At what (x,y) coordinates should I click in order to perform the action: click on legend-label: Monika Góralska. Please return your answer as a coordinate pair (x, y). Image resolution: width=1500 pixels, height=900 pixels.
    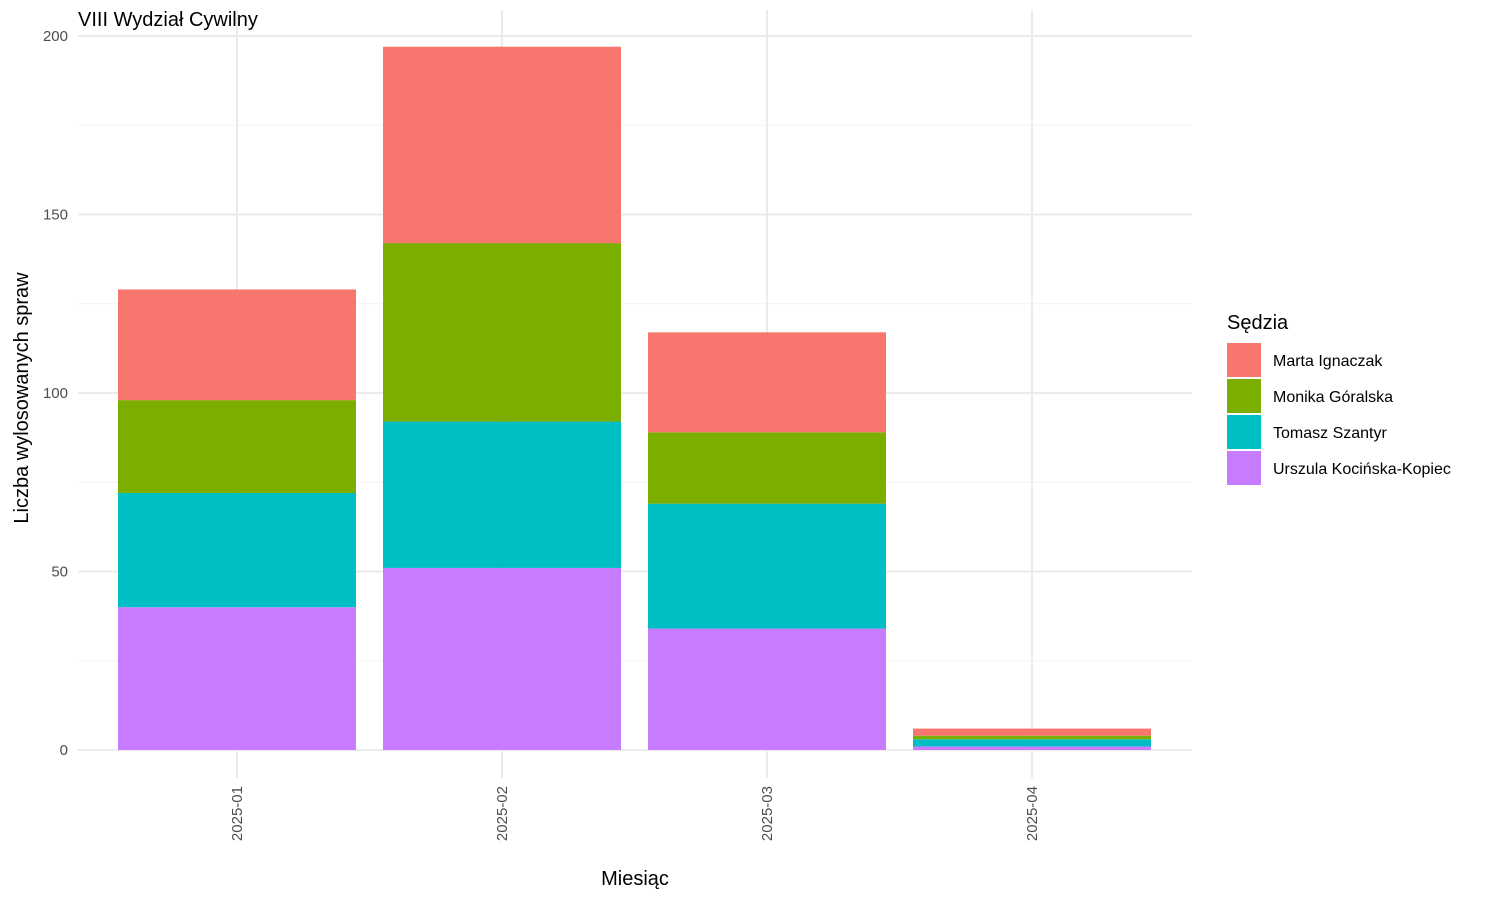
    Looking at the image, I should click on (1333, 397).